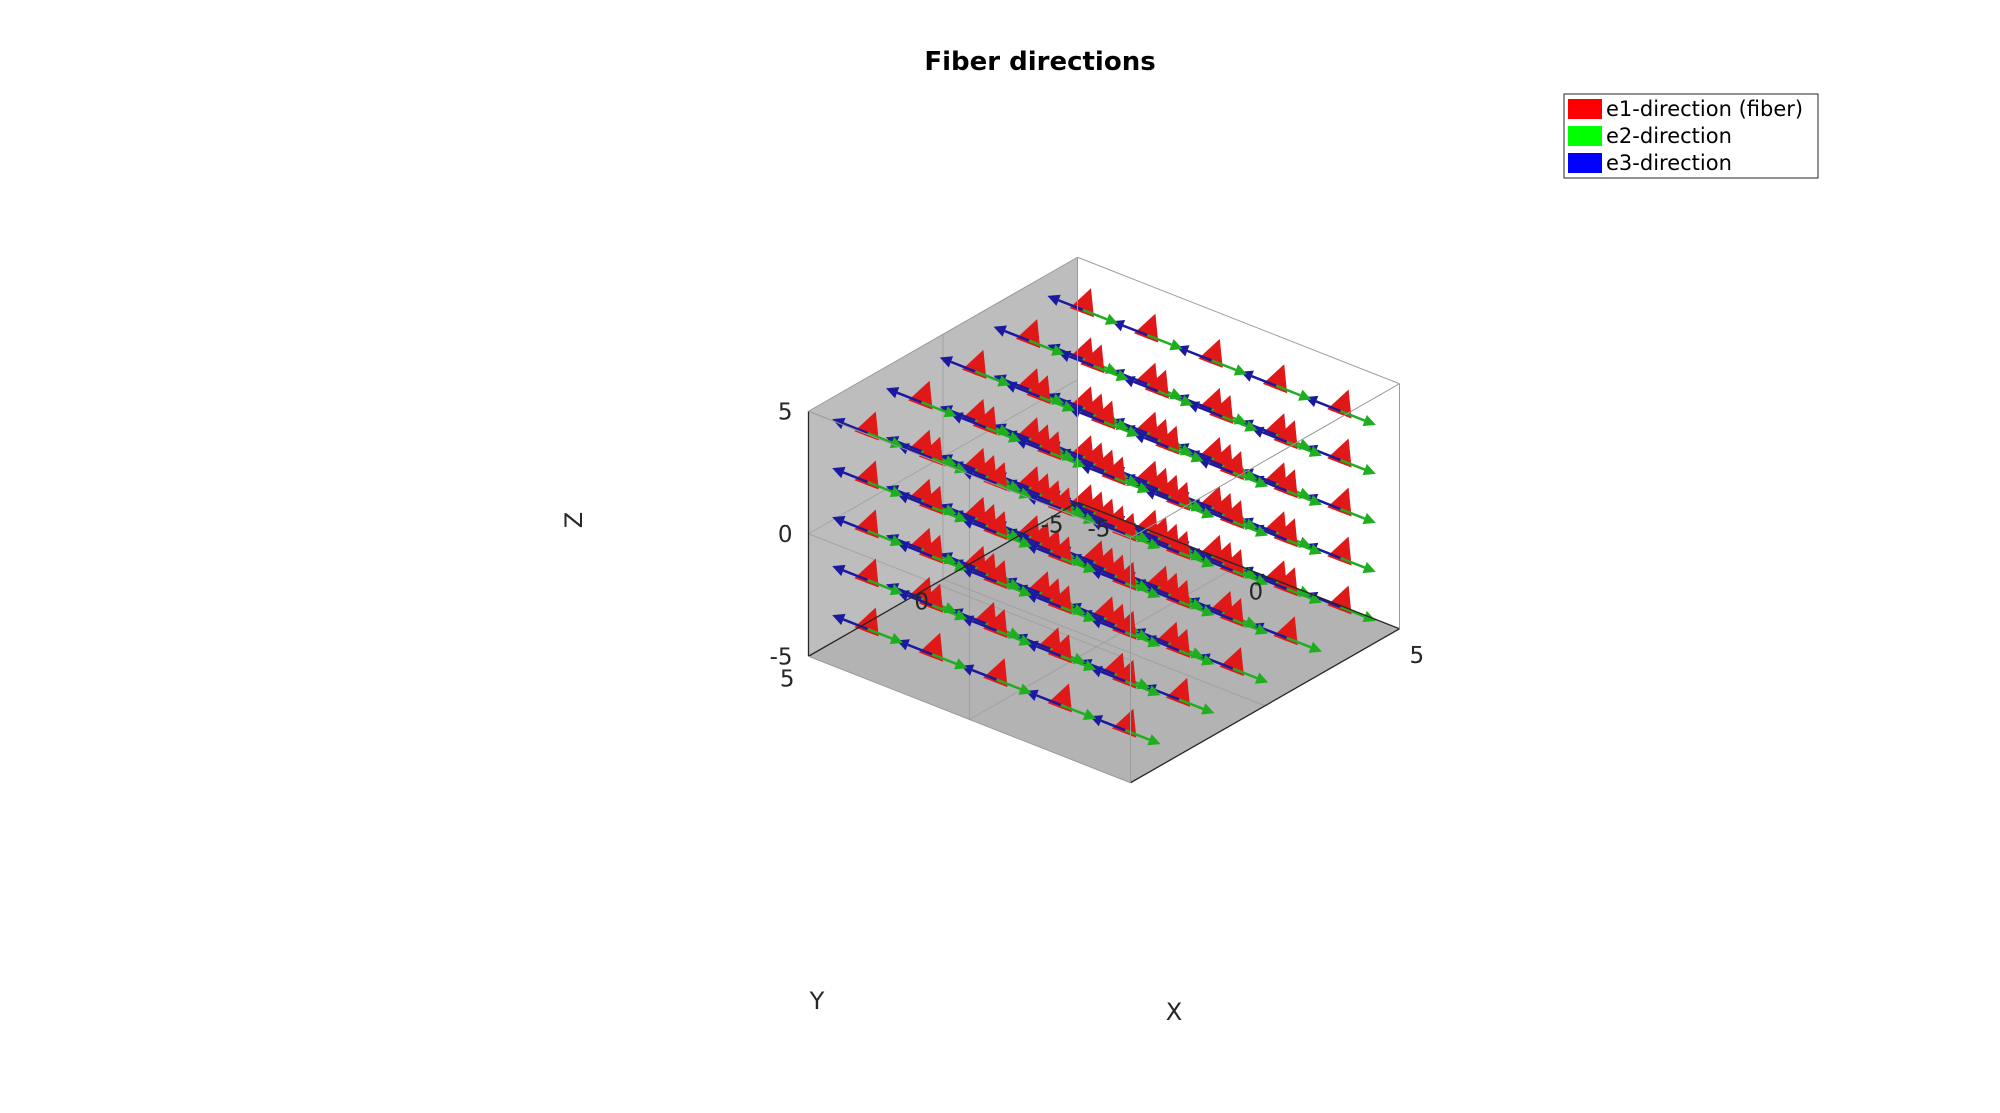 Image resolution: width=2000 pixels, height=1113 pixels. What do you see at coordinates (787, 679) in the screenshot?
I see `y-tick-label: 5` at bounding box center [787, 679].